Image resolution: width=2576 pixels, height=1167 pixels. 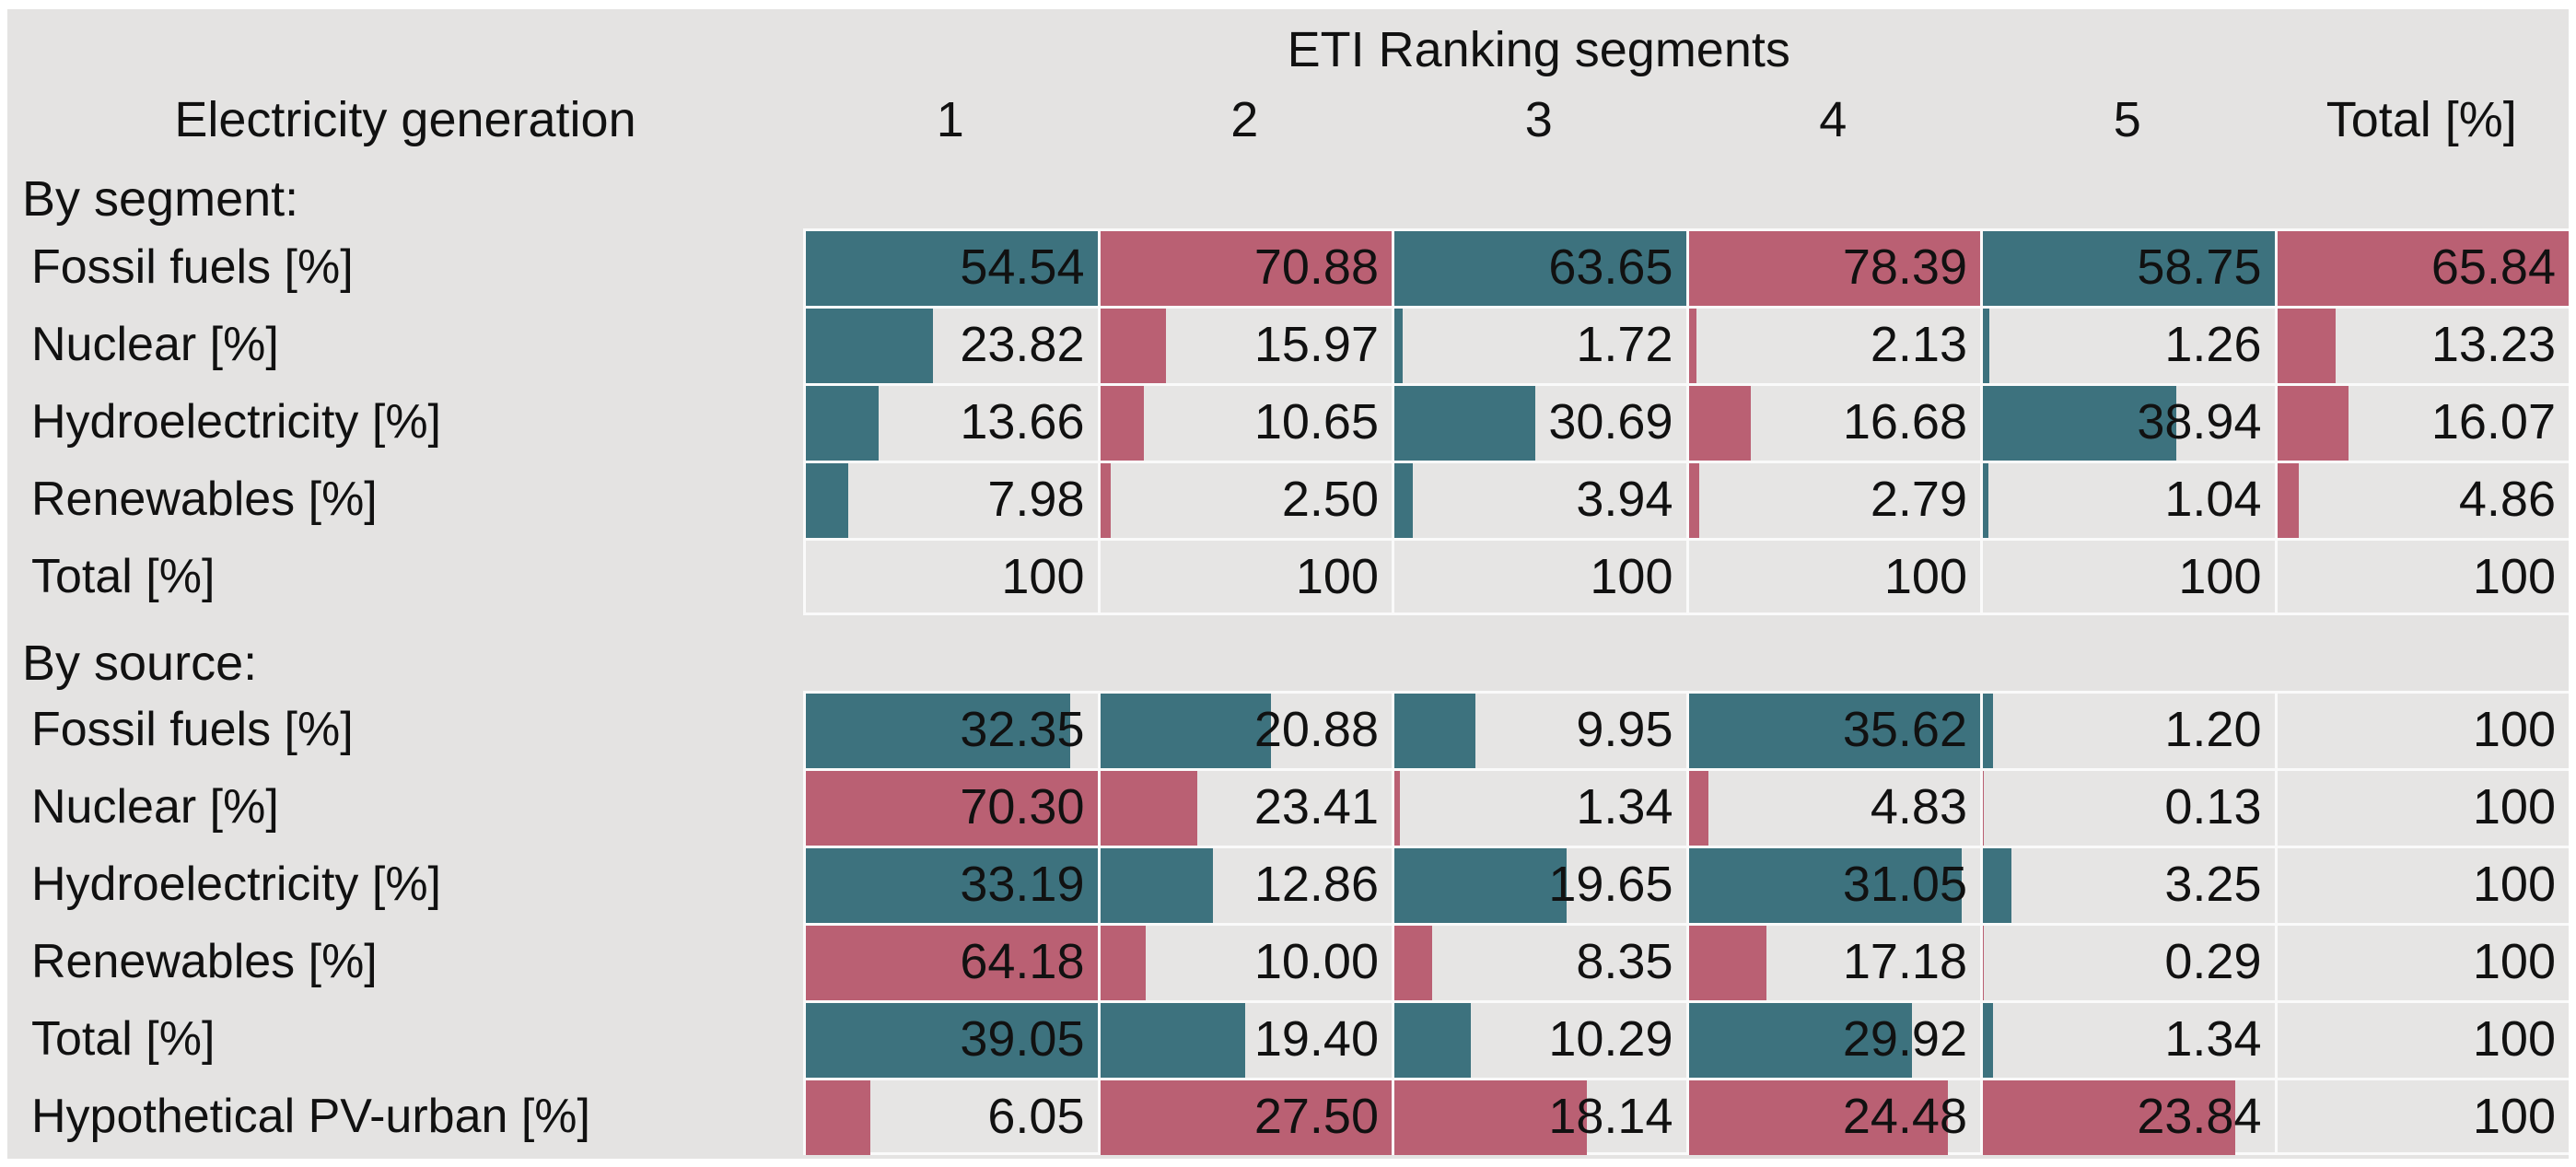 I want to click on cell-value: 12.86, so click(x=1316, y=885).